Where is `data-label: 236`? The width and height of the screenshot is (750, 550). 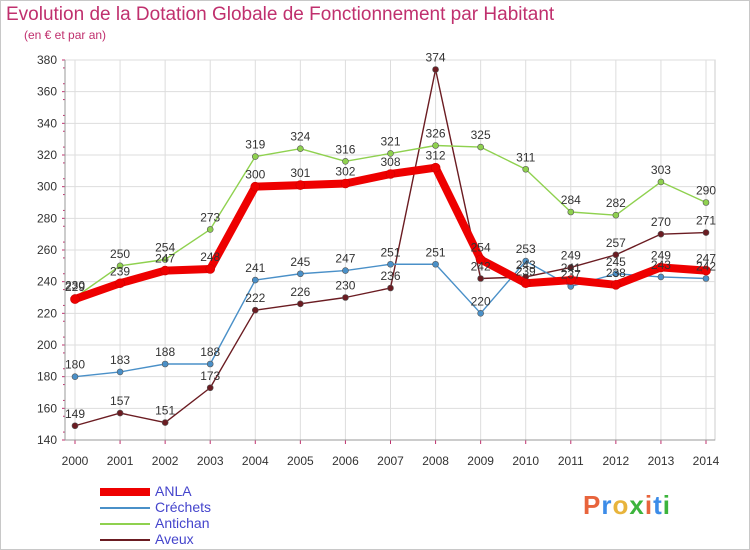
data-label: 236 is located at coordinates (390, 276).